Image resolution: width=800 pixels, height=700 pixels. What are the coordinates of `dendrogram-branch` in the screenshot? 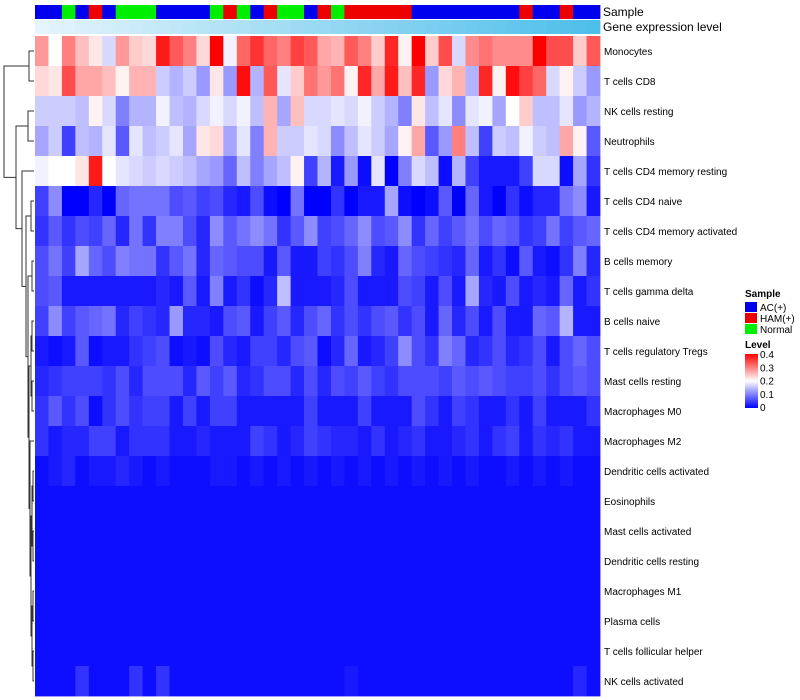 It's located at (33, 666).